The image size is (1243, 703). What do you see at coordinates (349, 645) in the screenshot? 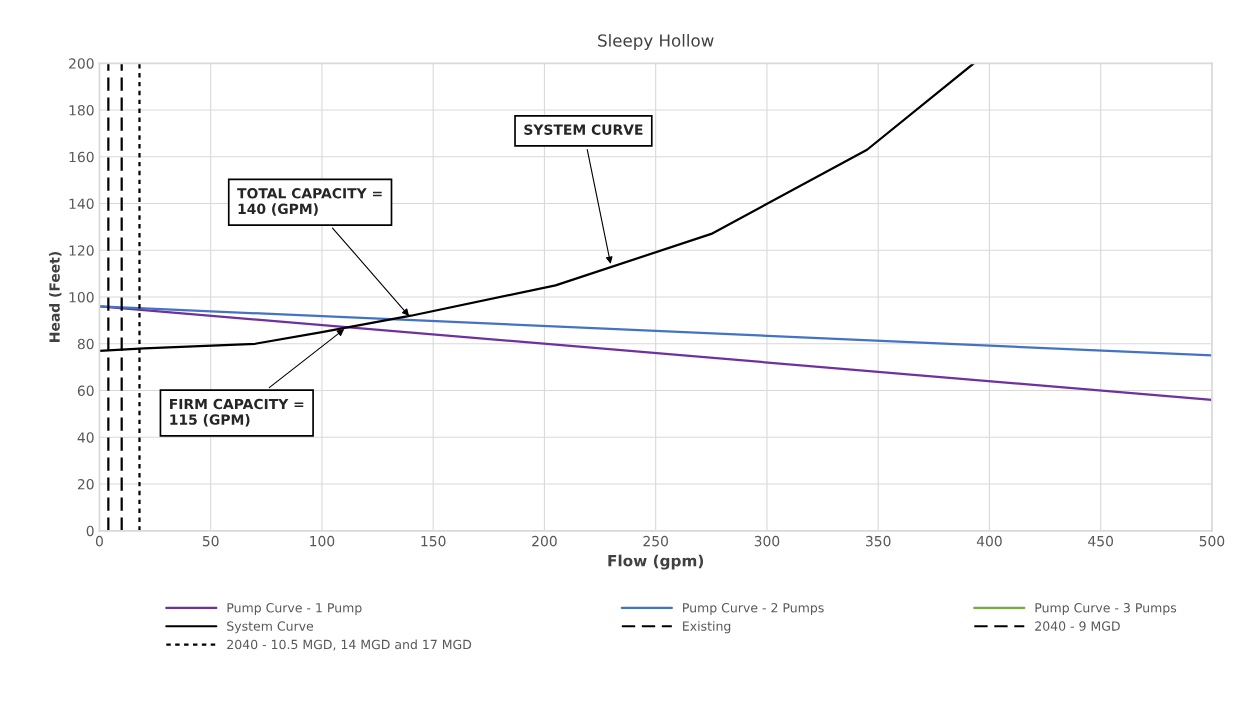
I see `legend-label: 2040 - 10.5 MGD, 14 MGD and 17 MGD` at bounding box center [349, 645].